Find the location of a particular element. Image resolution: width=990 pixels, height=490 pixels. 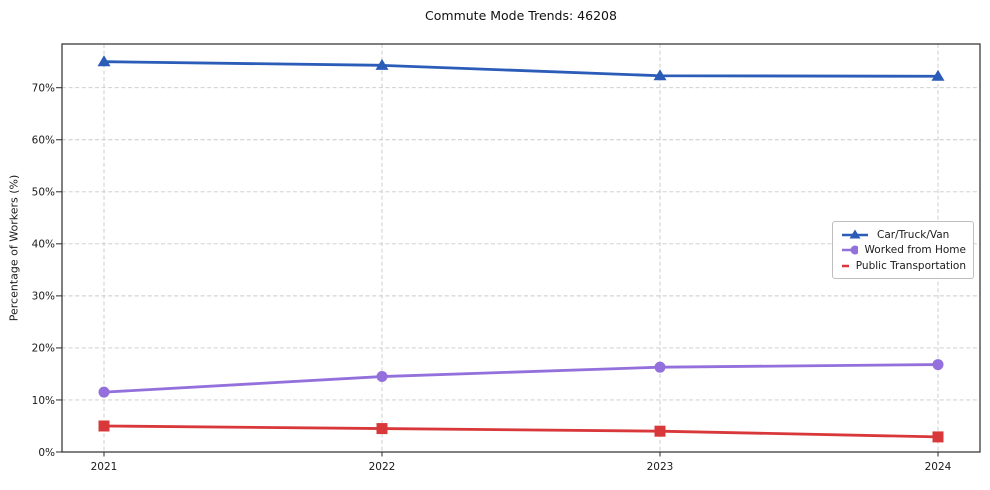

data-point-2-2023 is located at coordinates (660, 431).